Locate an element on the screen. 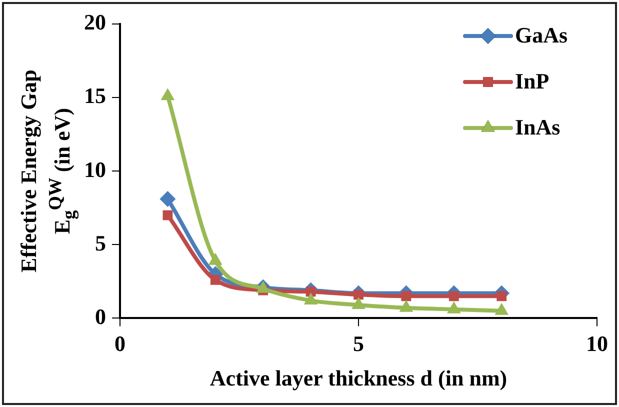 The height and width of the screenshot is (407, 619). x-tick-label: 0 is located at coordinates (120, 343).